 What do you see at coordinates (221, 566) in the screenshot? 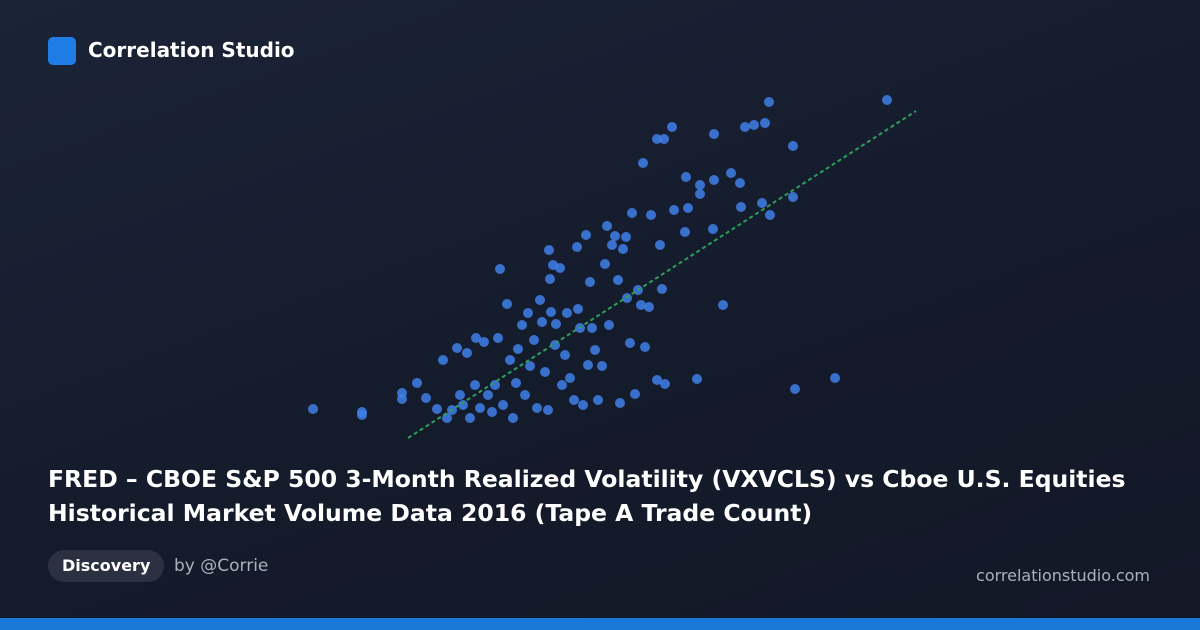
I see `author: by @Corrie` at bounding box center [221, 566].